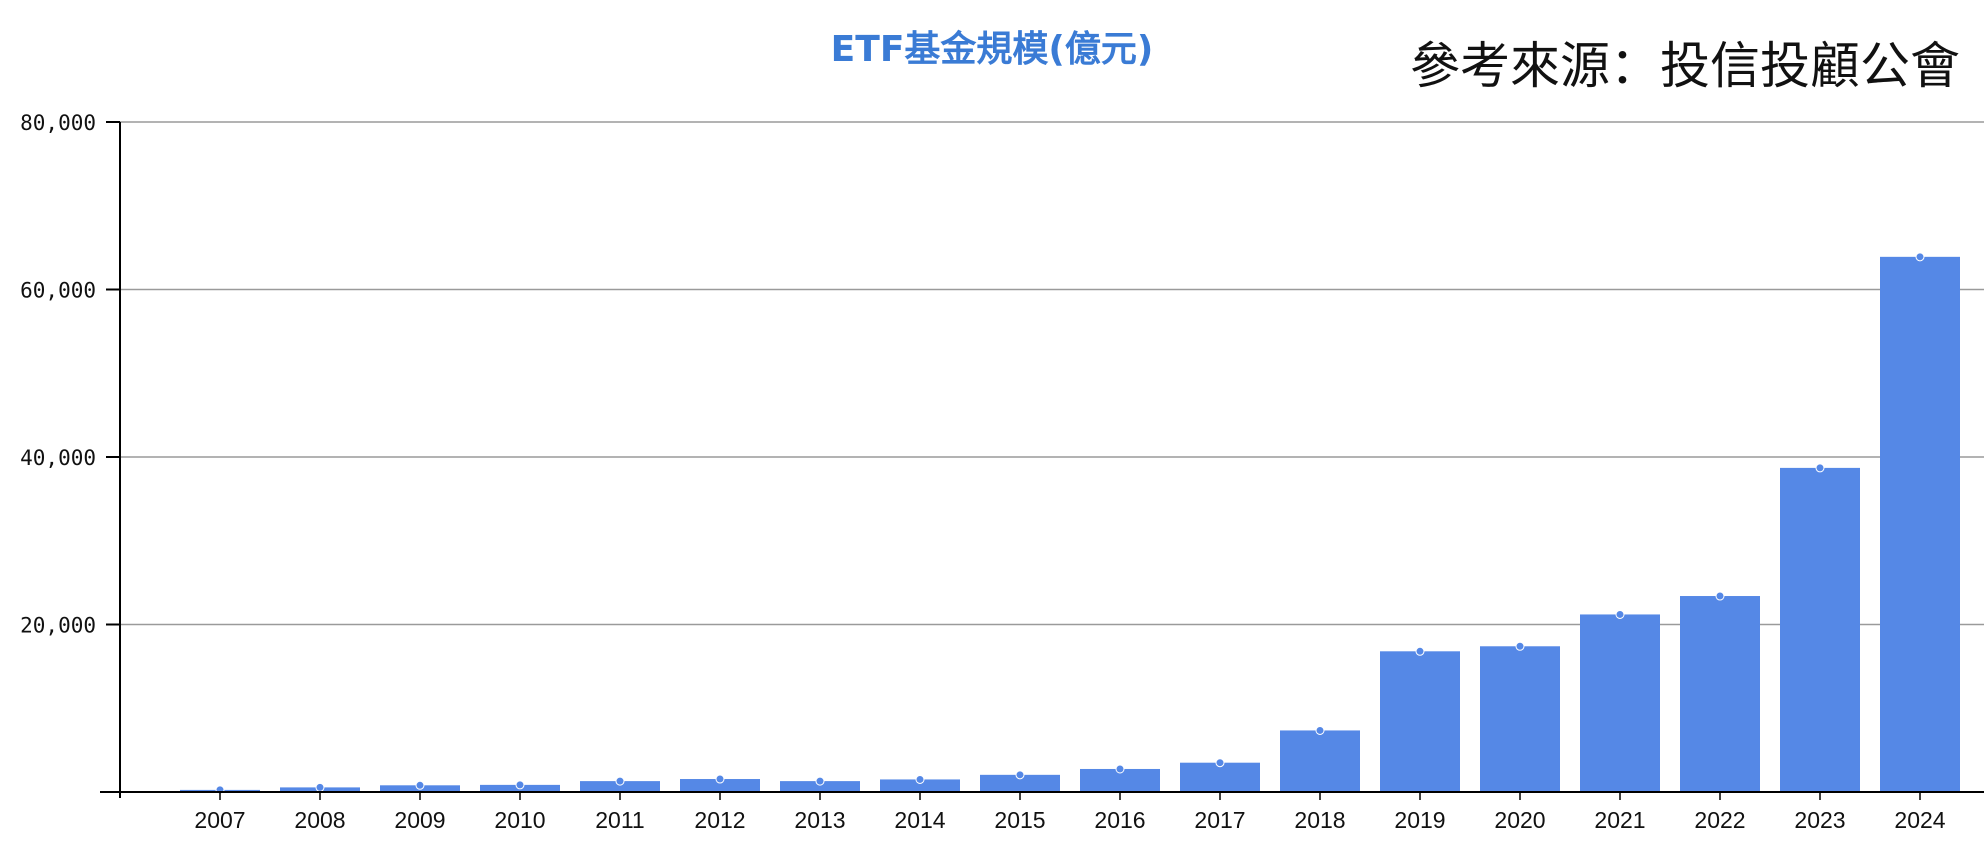  What do you see at coordinates (920, 785) in the screenshot?
I see `bar-2014` at bounding box center [920, 785].